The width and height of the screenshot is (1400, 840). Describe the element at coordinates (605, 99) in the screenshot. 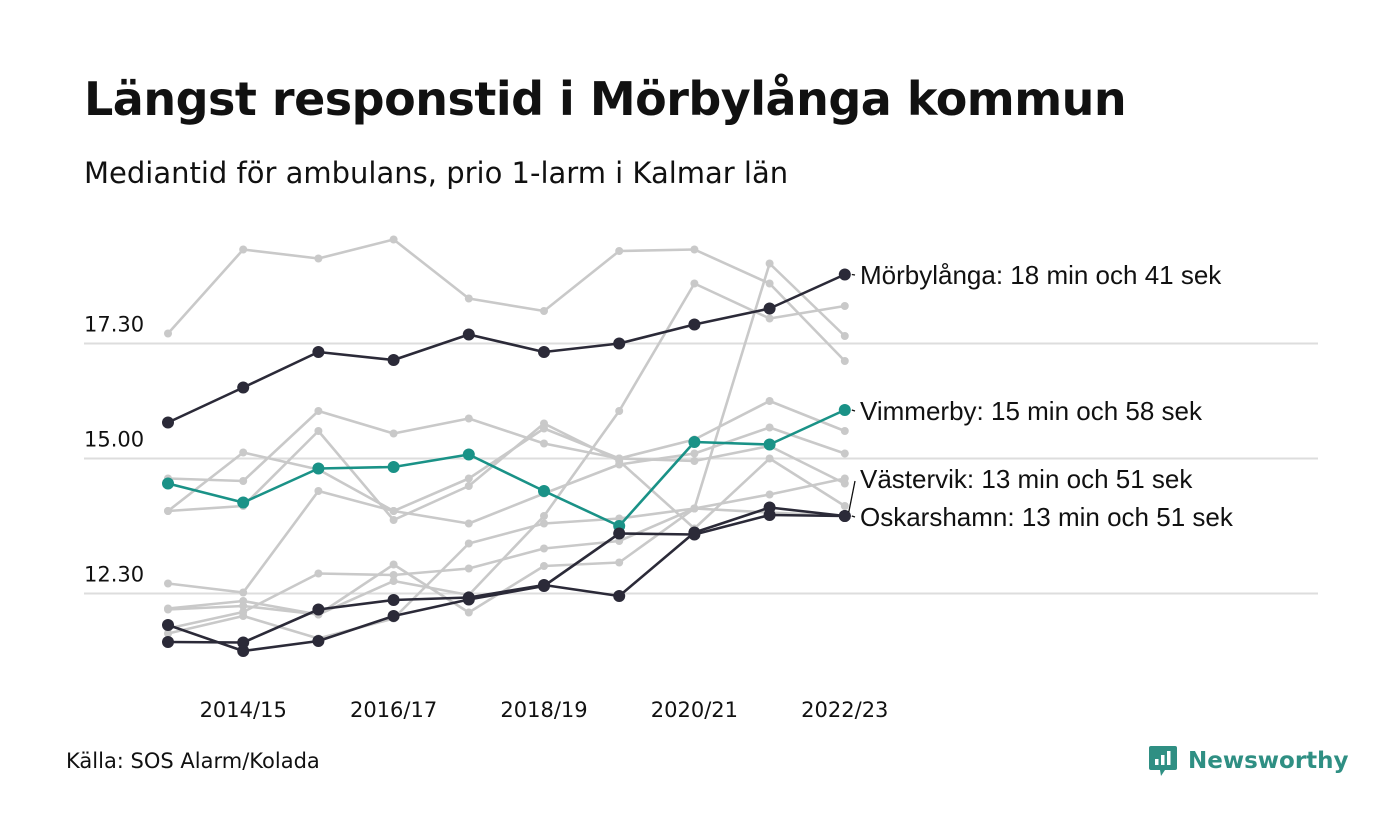

I see `chart-title: Längst responstid i Mörbylånga kommun` at that location.